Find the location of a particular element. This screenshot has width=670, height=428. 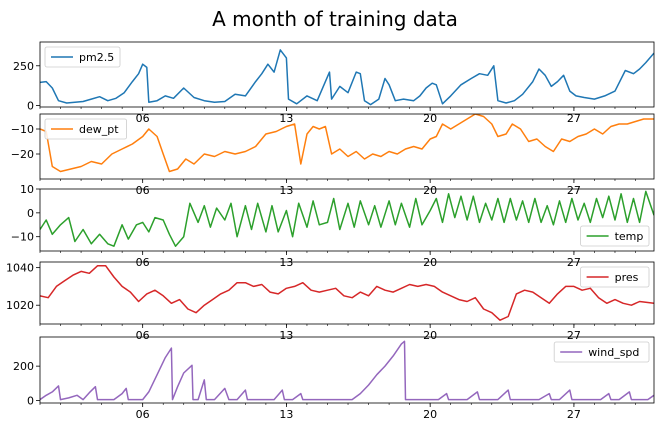

series-line-temp is located at coordinates (347, 218).